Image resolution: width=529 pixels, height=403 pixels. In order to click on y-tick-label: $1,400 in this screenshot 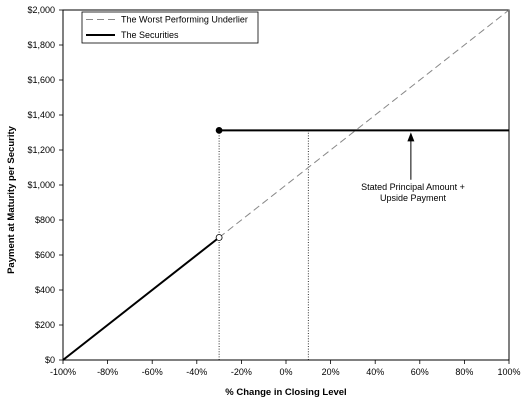, I will do `click(41, 115)`.